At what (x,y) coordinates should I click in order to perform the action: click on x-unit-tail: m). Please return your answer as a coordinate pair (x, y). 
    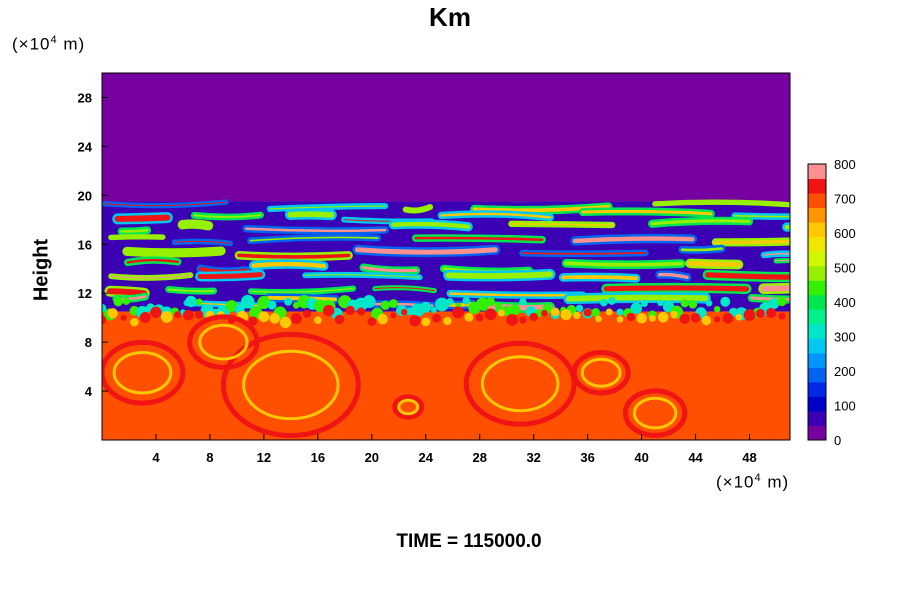
    Looking at the image, I should click on (775, 482).